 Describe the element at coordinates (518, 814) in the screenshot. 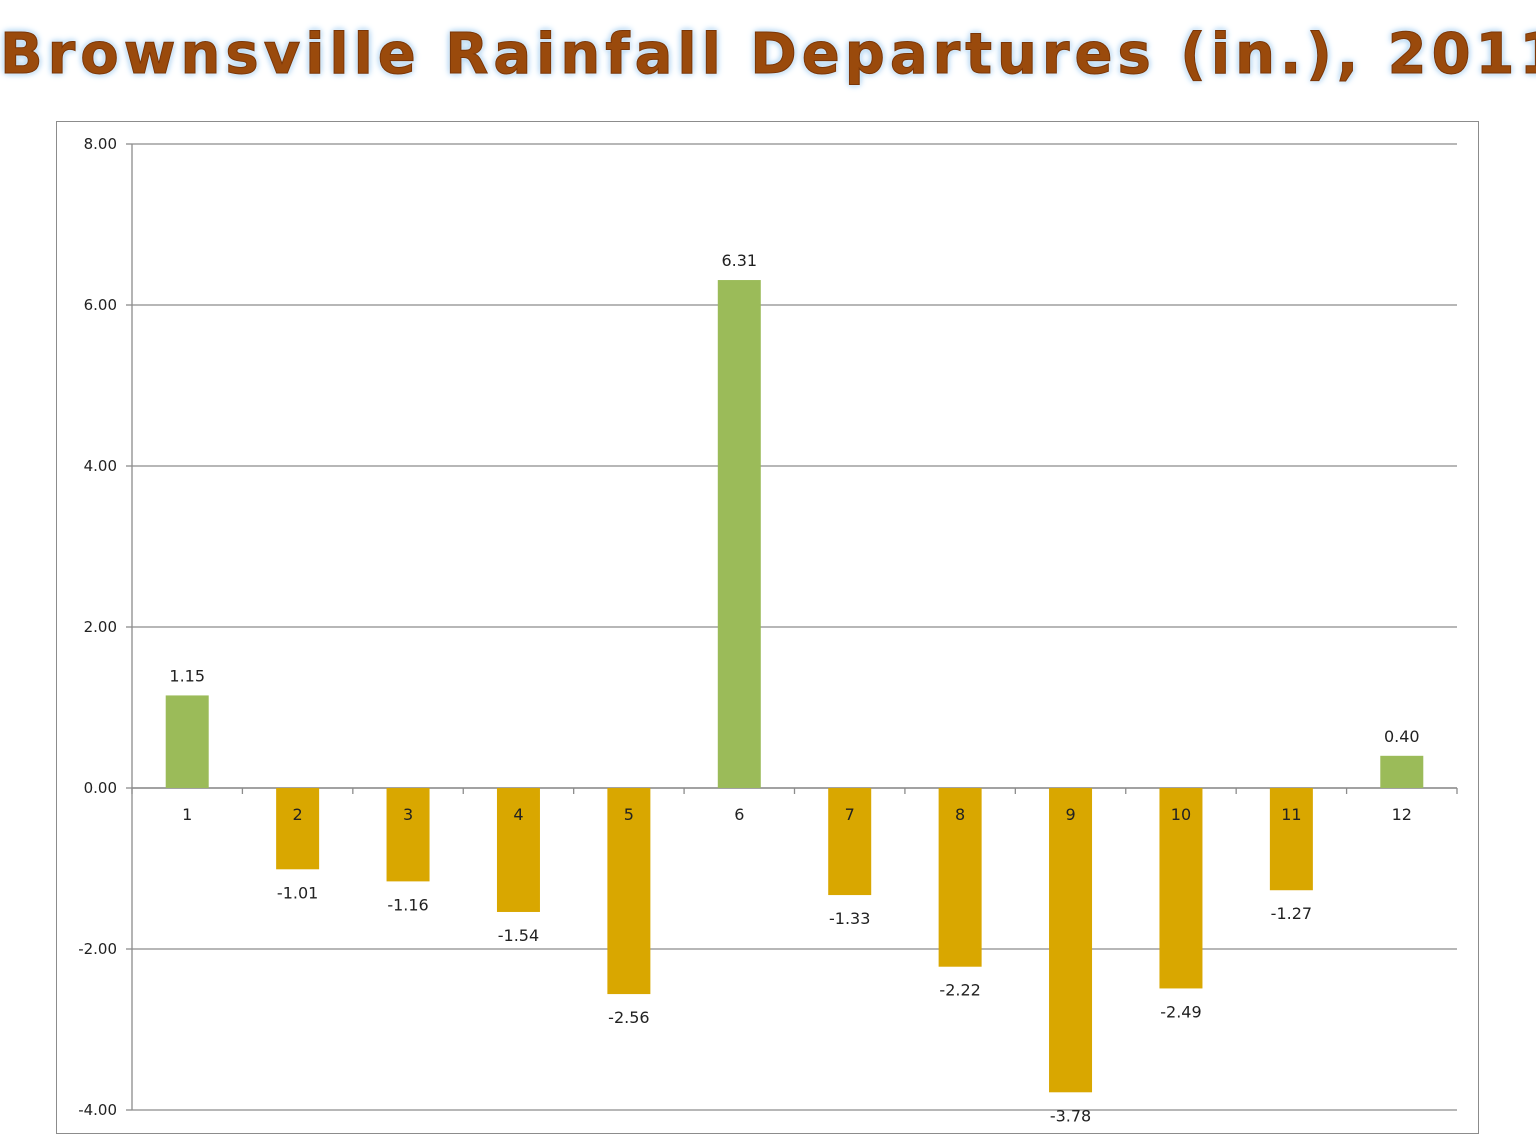

I see `x-category-label: 4` at that location.